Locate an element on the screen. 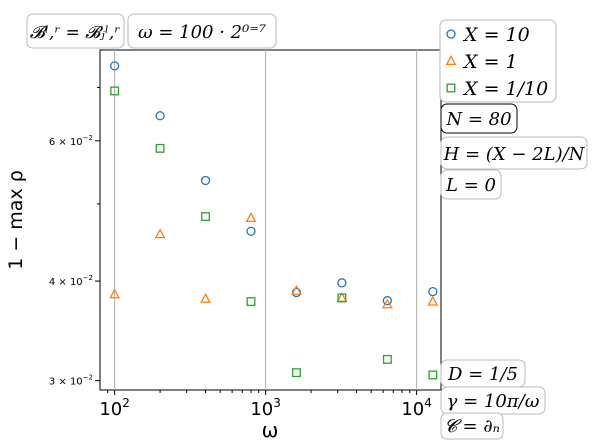 The width and height of the screenshot is (598, 446). annotation-n: N = 80 is located at coordinates (478, 119).